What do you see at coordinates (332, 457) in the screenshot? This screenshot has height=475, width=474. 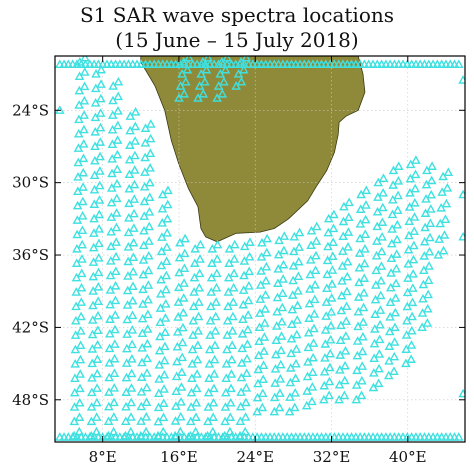 I see `x-tick-label: 32°E` at bounding box center [332, 457].